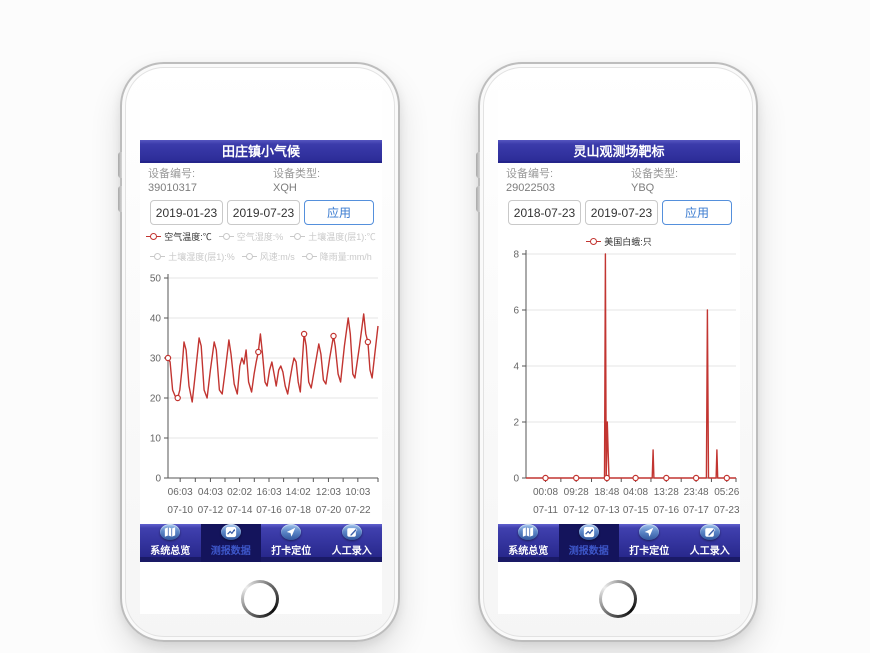 This screenshot has width=870, height=653. What do you see at coordinates (643, 188) in the screenshot?
I see `device-type-value: YBQ` at bounding box center [643, 188].